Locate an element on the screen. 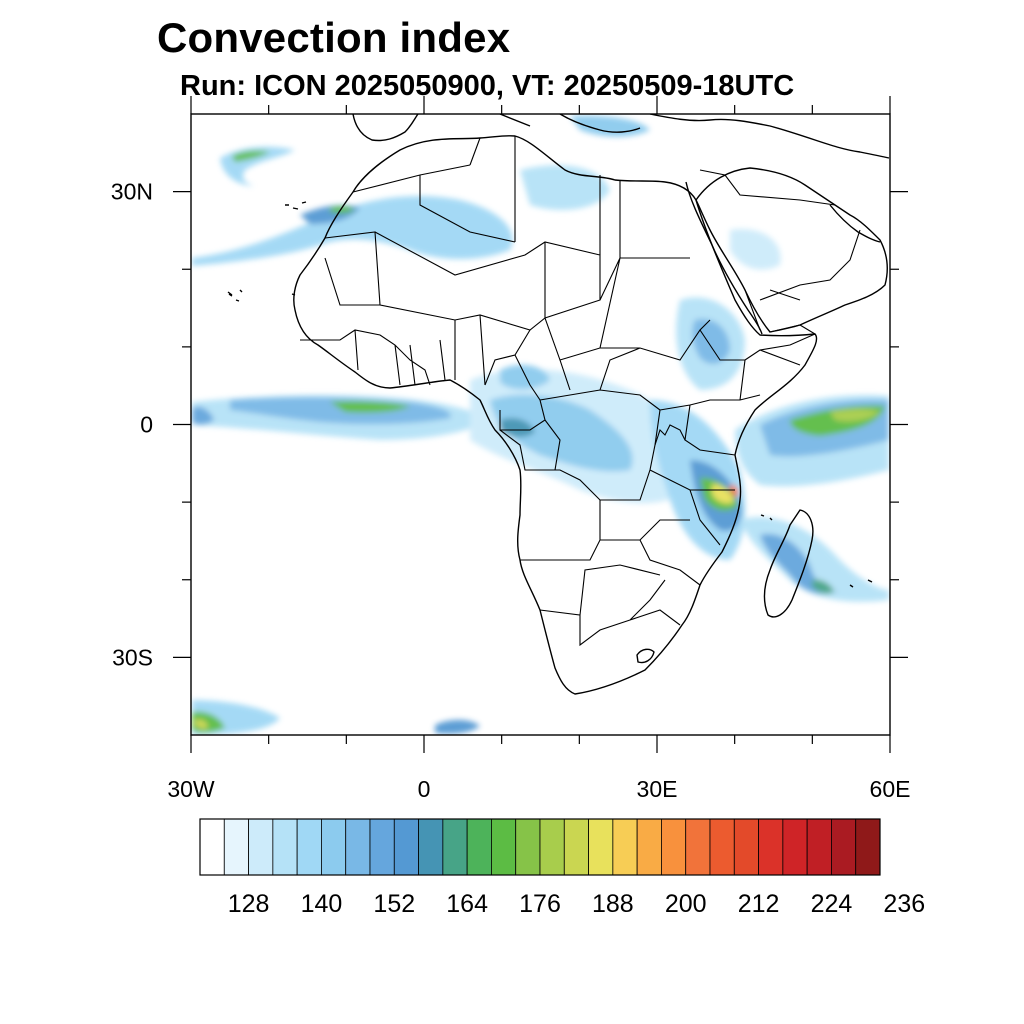 The height and width of the screenshot is (1024, 1024). colorbar-label: 224 is located at coordinates (832, 904).